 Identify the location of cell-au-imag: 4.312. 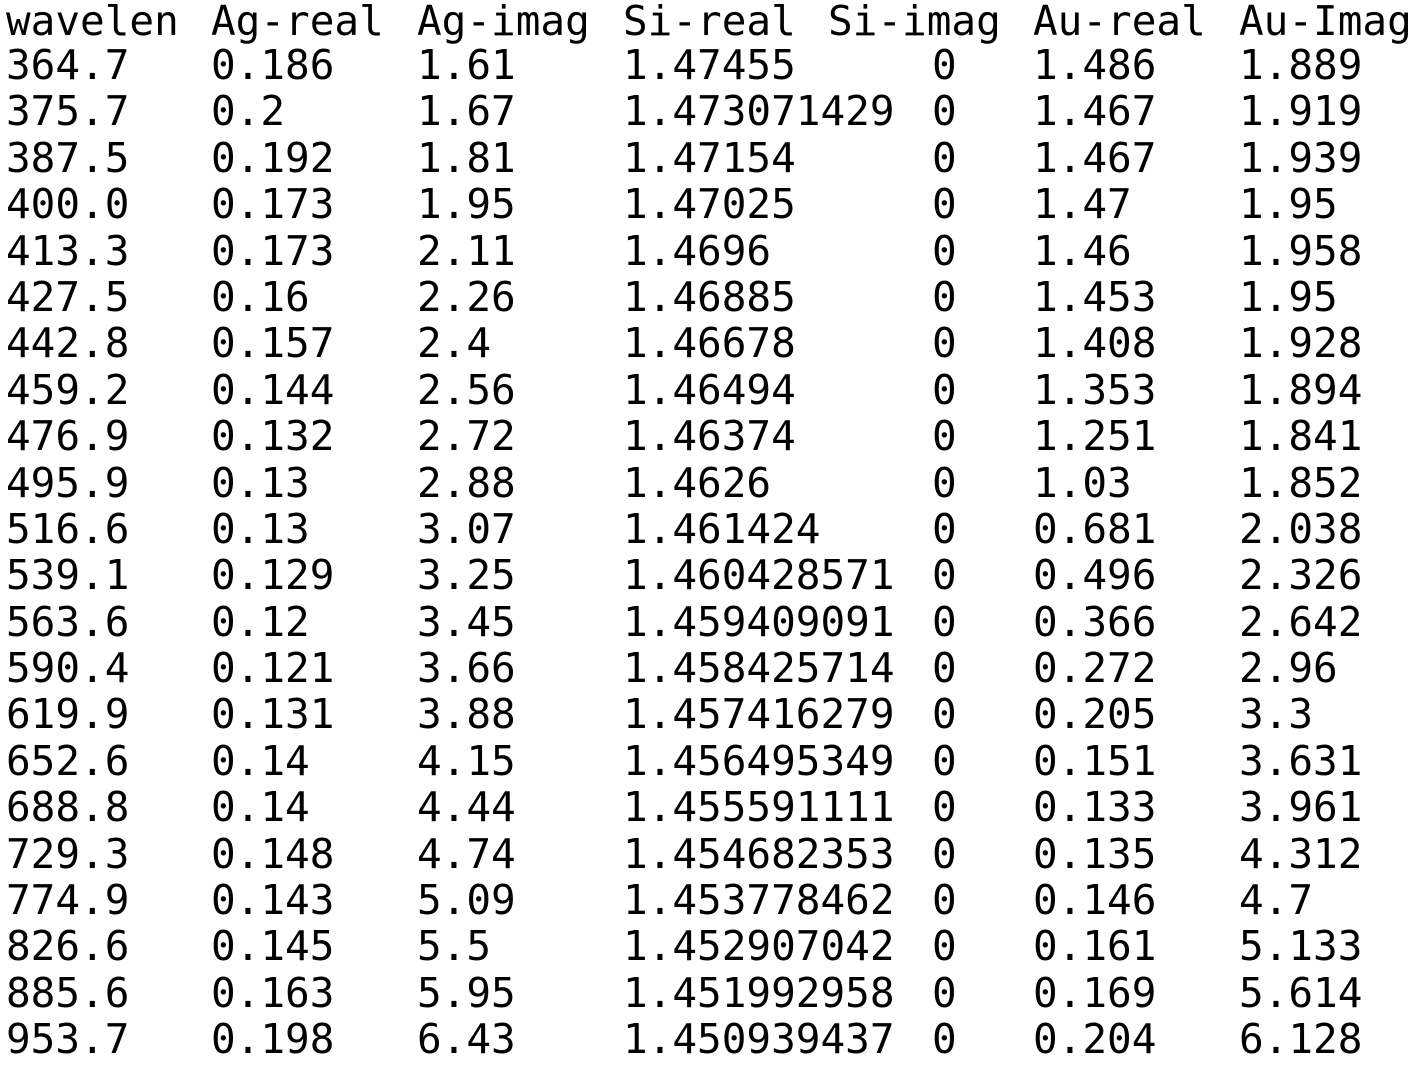
(1301, 853).